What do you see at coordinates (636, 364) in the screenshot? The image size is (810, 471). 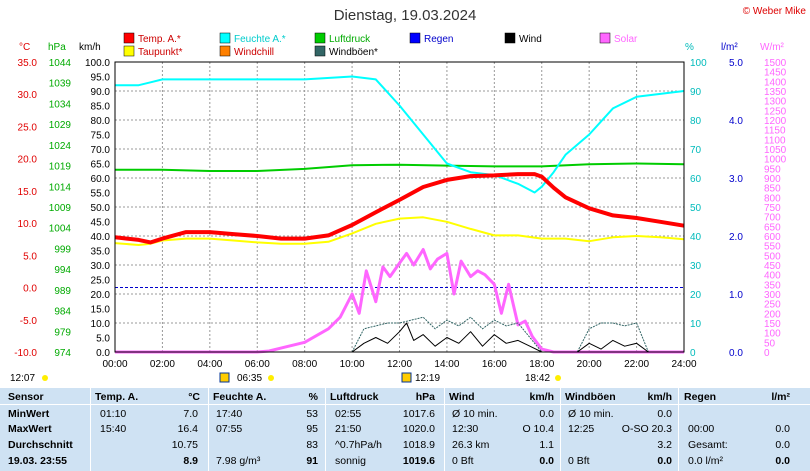 I see `time-tick-label: 22:00` at bounding box center [636, 364].